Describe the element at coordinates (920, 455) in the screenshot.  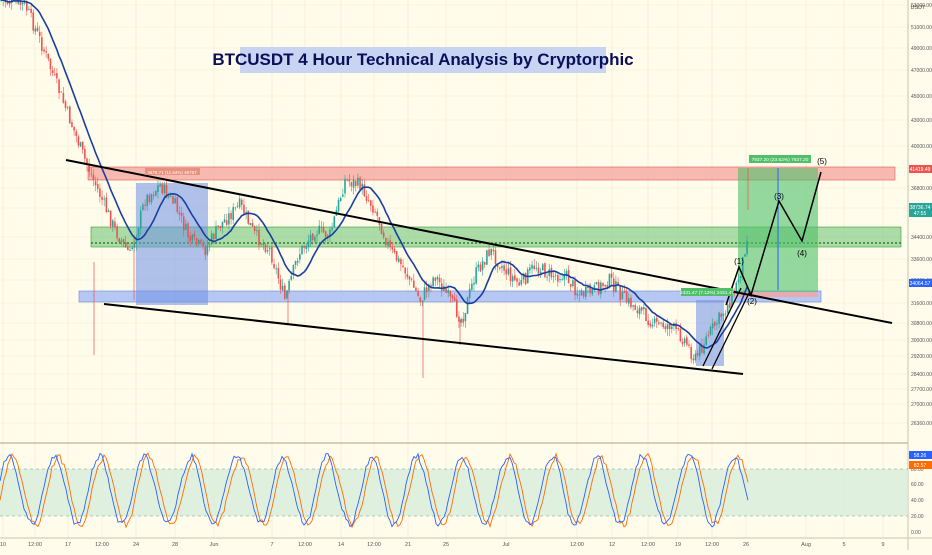
I see `stoch-k-badge` at that location.